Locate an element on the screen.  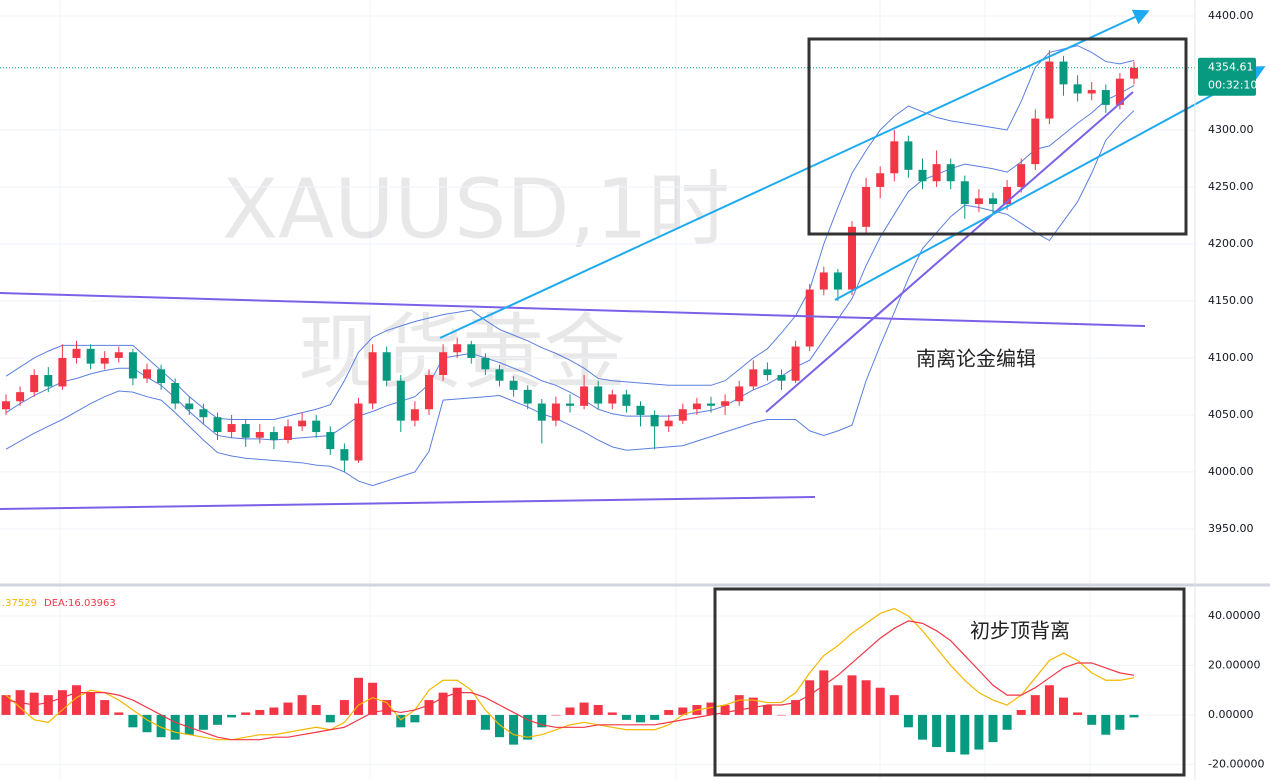
y-tick-label: 20.00000 is located at coordinates (1234, 664).